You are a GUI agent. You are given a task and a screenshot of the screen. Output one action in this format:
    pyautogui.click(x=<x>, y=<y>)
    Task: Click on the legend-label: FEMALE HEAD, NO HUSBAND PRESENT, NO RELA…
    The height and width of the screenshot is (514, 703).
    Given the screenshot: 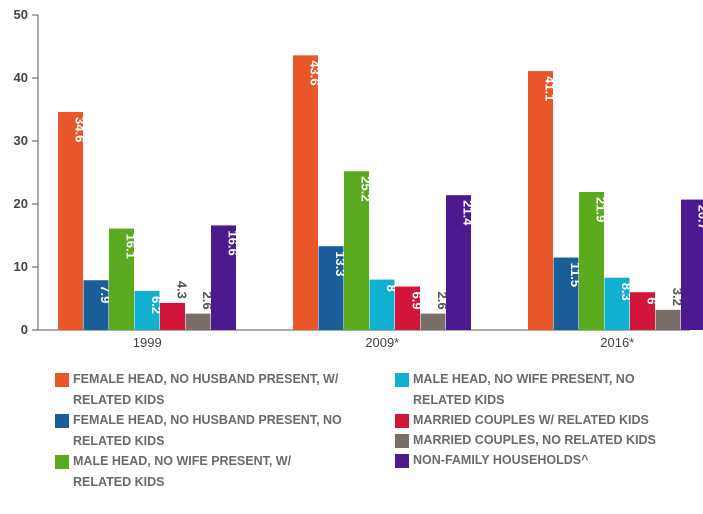 What is the action you would take?
    pyautogui.click(x=207, y=430)
    